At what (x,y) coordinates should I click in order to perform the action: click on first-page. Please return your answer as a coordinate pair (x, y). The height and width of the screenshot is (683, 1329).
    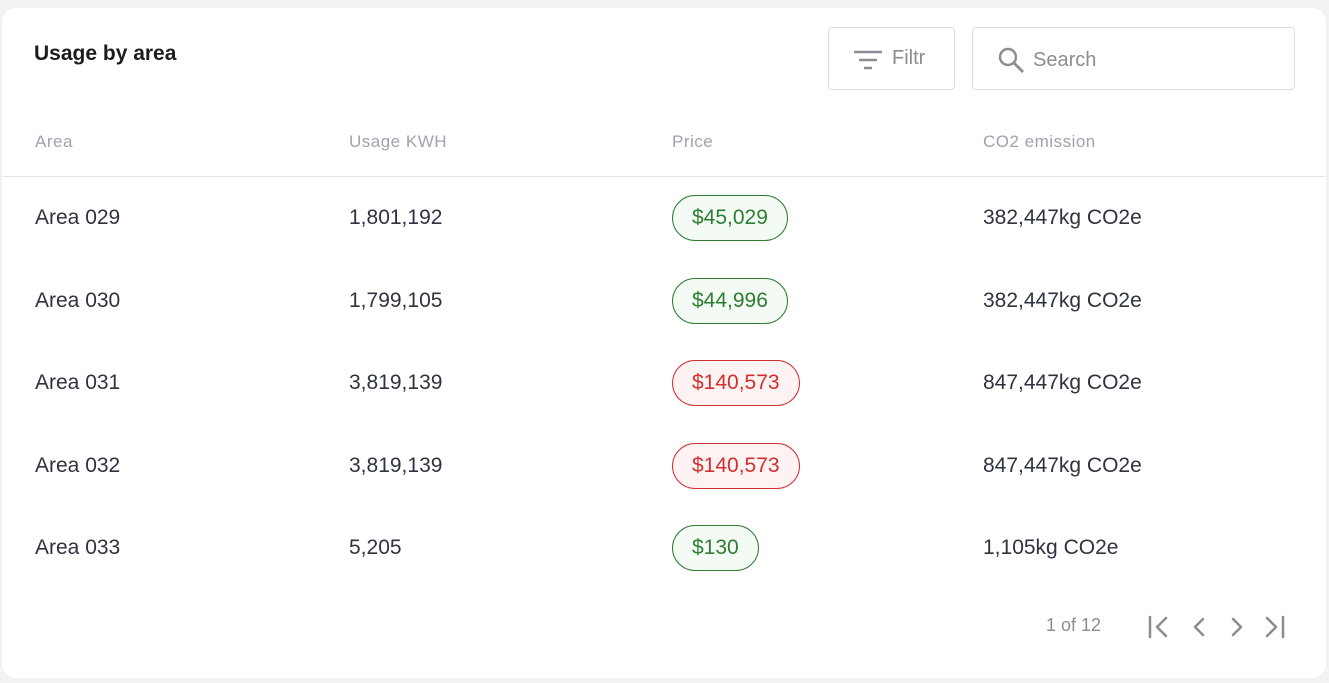
    Looking at the image, I should click on (1158, 627).